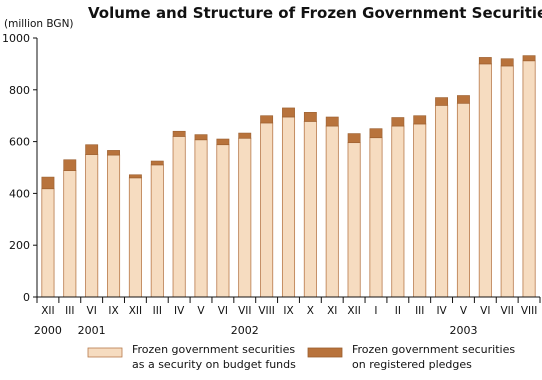 Image resolution: width=542 pixels, height=380 pixels. I want to click on y-axis-unit-label: (million BGN), so click(39, 24).